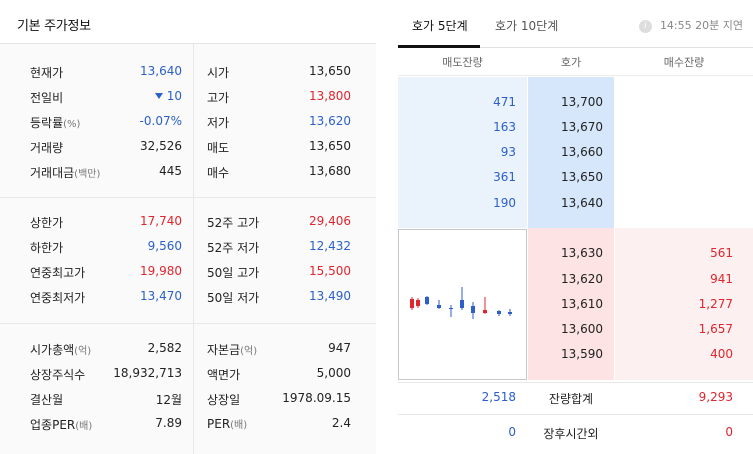 Image resolution: width=753 pixels, height=454 pixels. I want to click on value-capital: 947, so click(339, 348).